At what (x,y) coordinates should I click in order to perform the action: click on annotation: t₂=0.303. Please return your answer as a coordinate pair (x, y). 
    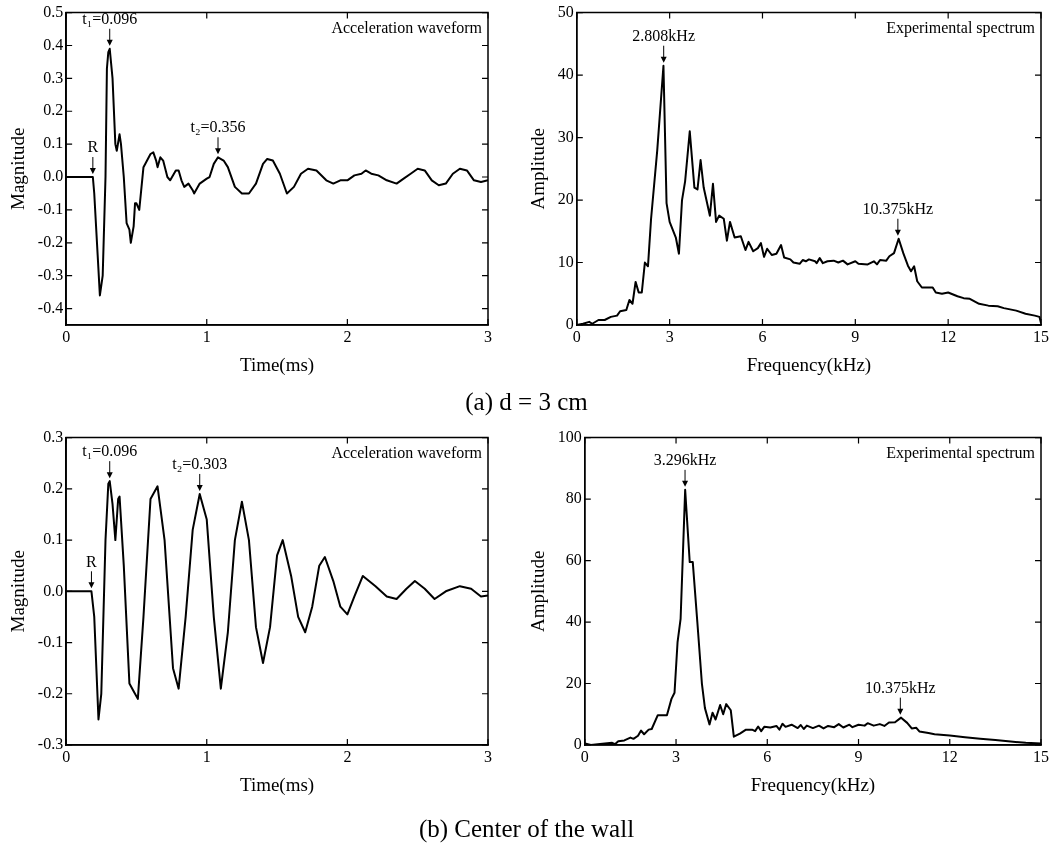
    Looking at the image, I should click on (200, 464).